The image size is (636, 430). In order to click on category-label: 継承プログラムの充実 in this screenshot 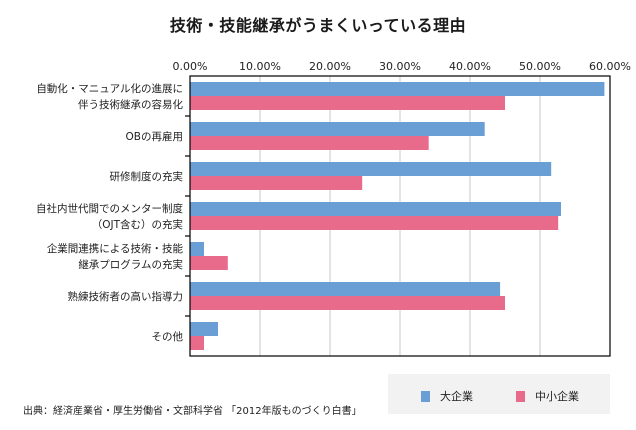, I will do `click(130, 264)`.